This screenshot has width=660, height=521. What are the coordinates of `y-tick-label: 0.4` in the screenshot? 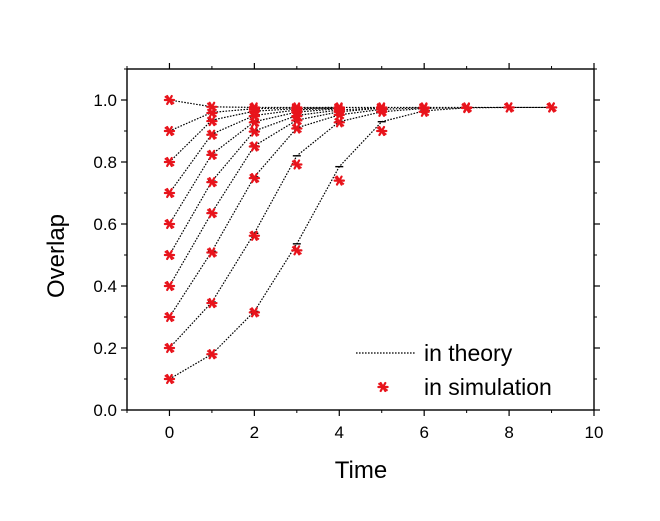 It's located at (105, 286).